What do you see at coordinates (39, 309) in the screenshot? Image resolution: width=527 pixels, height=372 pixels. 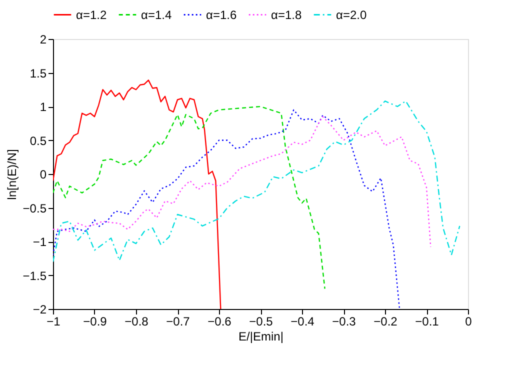 I see `y-tick-label: −2` at bounding box center [39, 309].